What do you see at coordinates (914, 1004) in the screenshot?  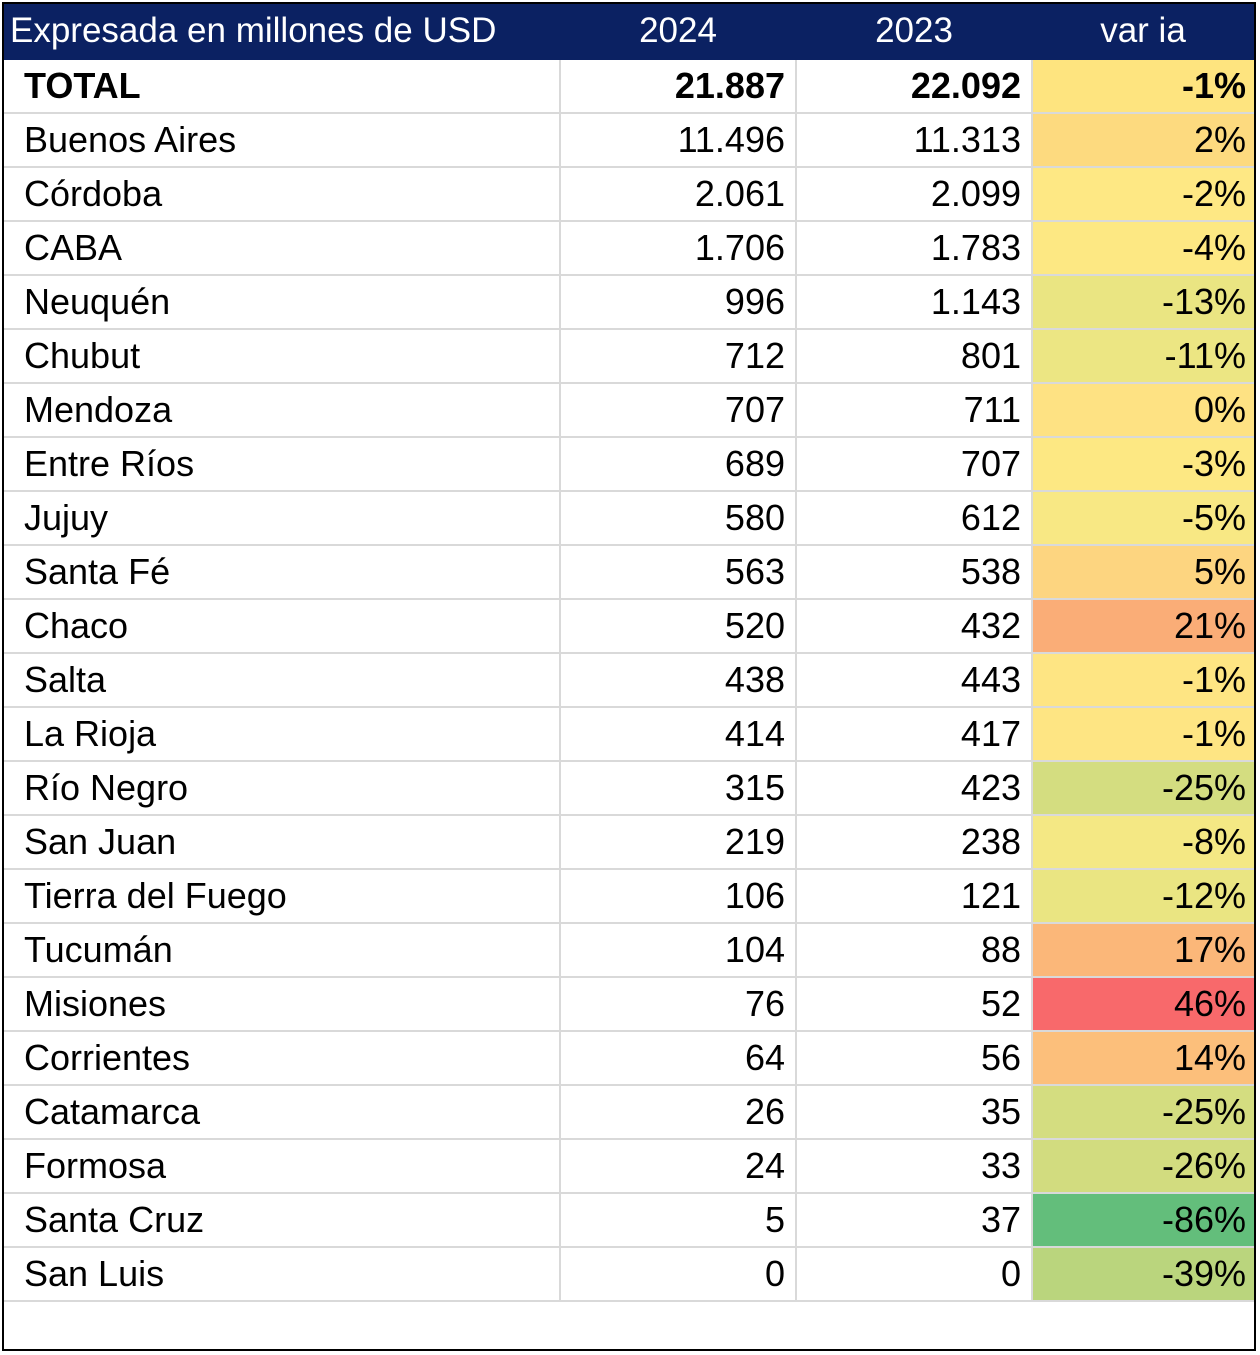 I see `value-2023-cell: 52` at bounding box center [914, 1004].